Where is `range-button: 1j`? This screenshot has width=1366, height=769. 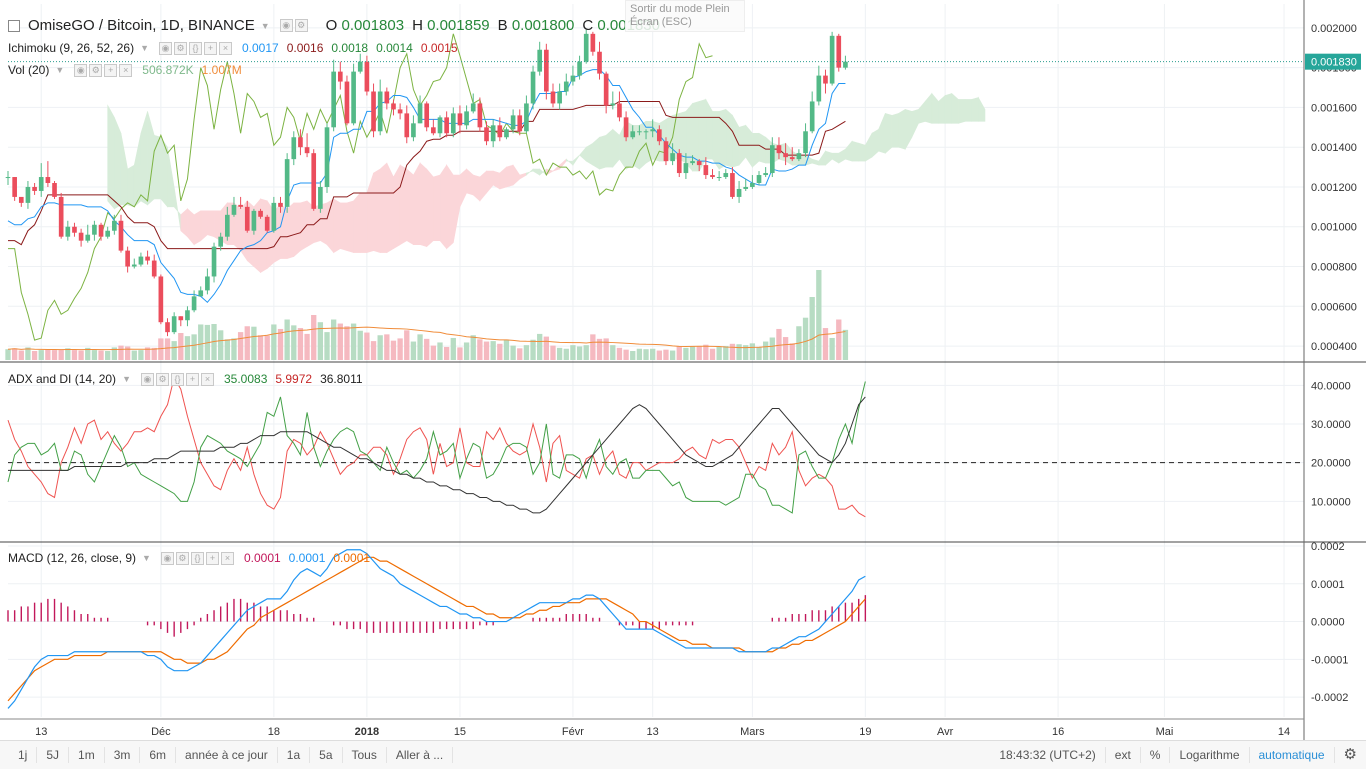 range-button: 1j is located at coordinates (19, 755).